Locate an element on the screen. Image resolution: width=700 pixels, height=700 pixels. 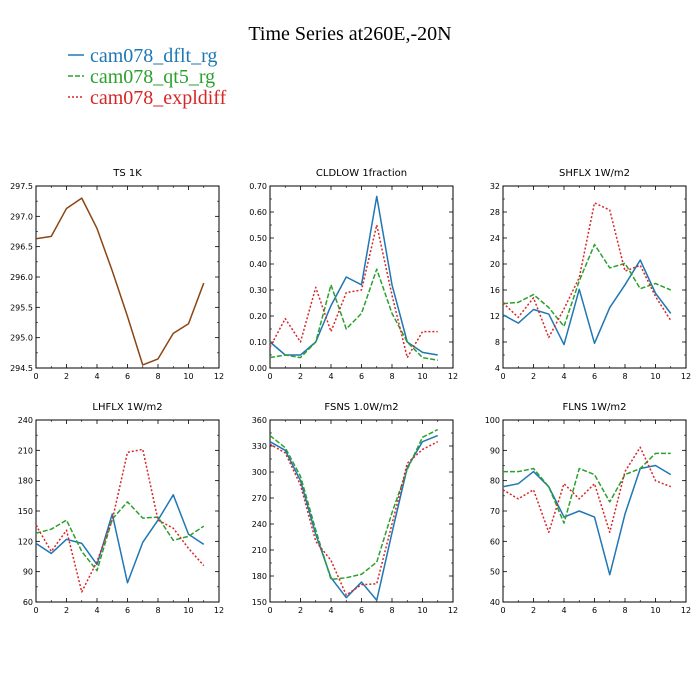
y-tick-label: 297.0 is located at coordinates (21, 216).